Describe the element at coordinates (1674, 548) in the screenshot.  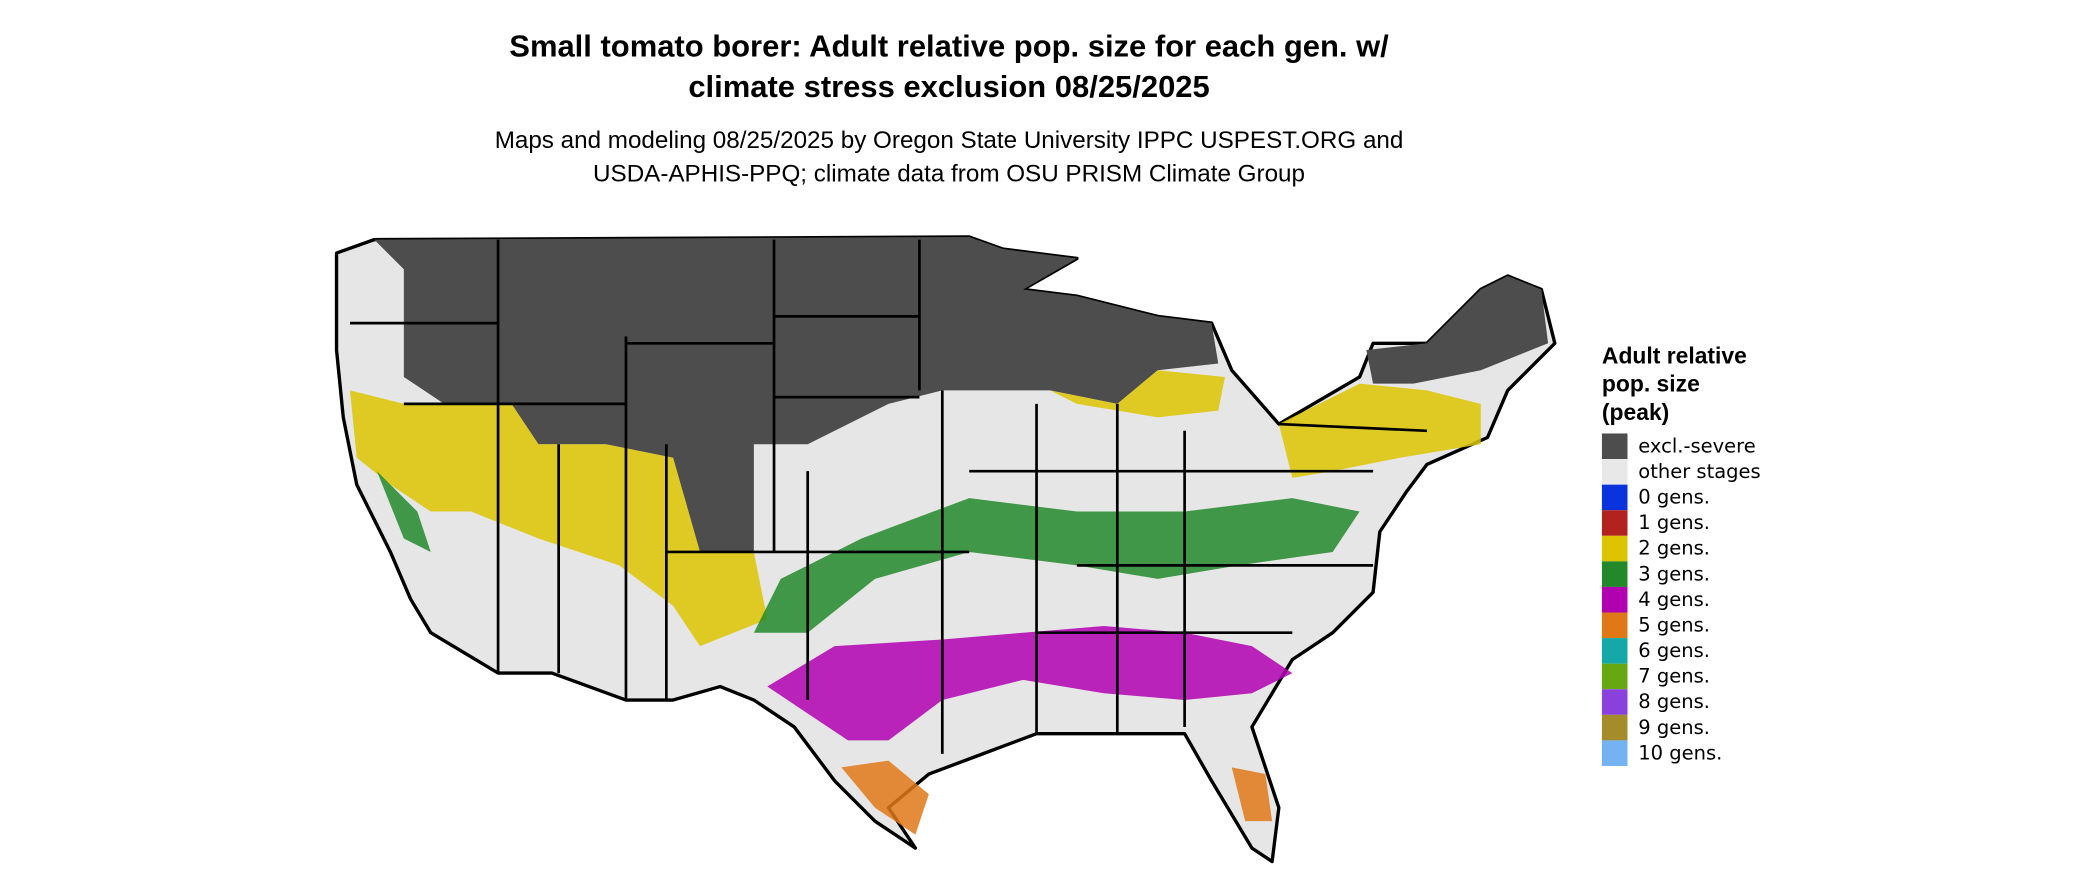
I see `legend-label: 2 gens.` at that location.